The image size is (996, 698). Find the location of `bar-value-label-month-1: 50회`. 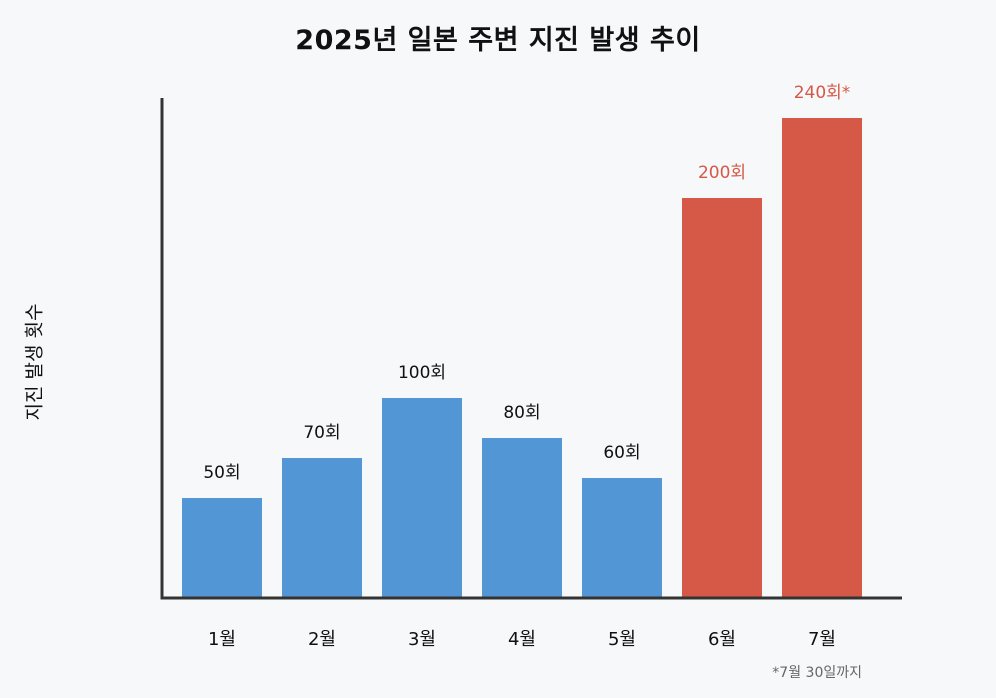

bar-value-label-month-1: 50회 is located at coordinates (221, 473).